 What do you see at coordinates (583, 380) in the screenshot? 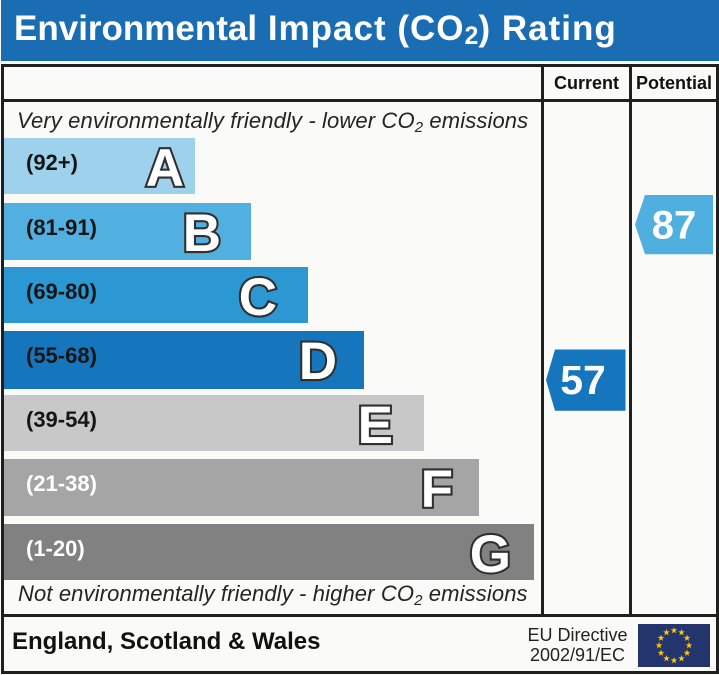
I see `svg-text: 57` at bounding box center [583, 380].